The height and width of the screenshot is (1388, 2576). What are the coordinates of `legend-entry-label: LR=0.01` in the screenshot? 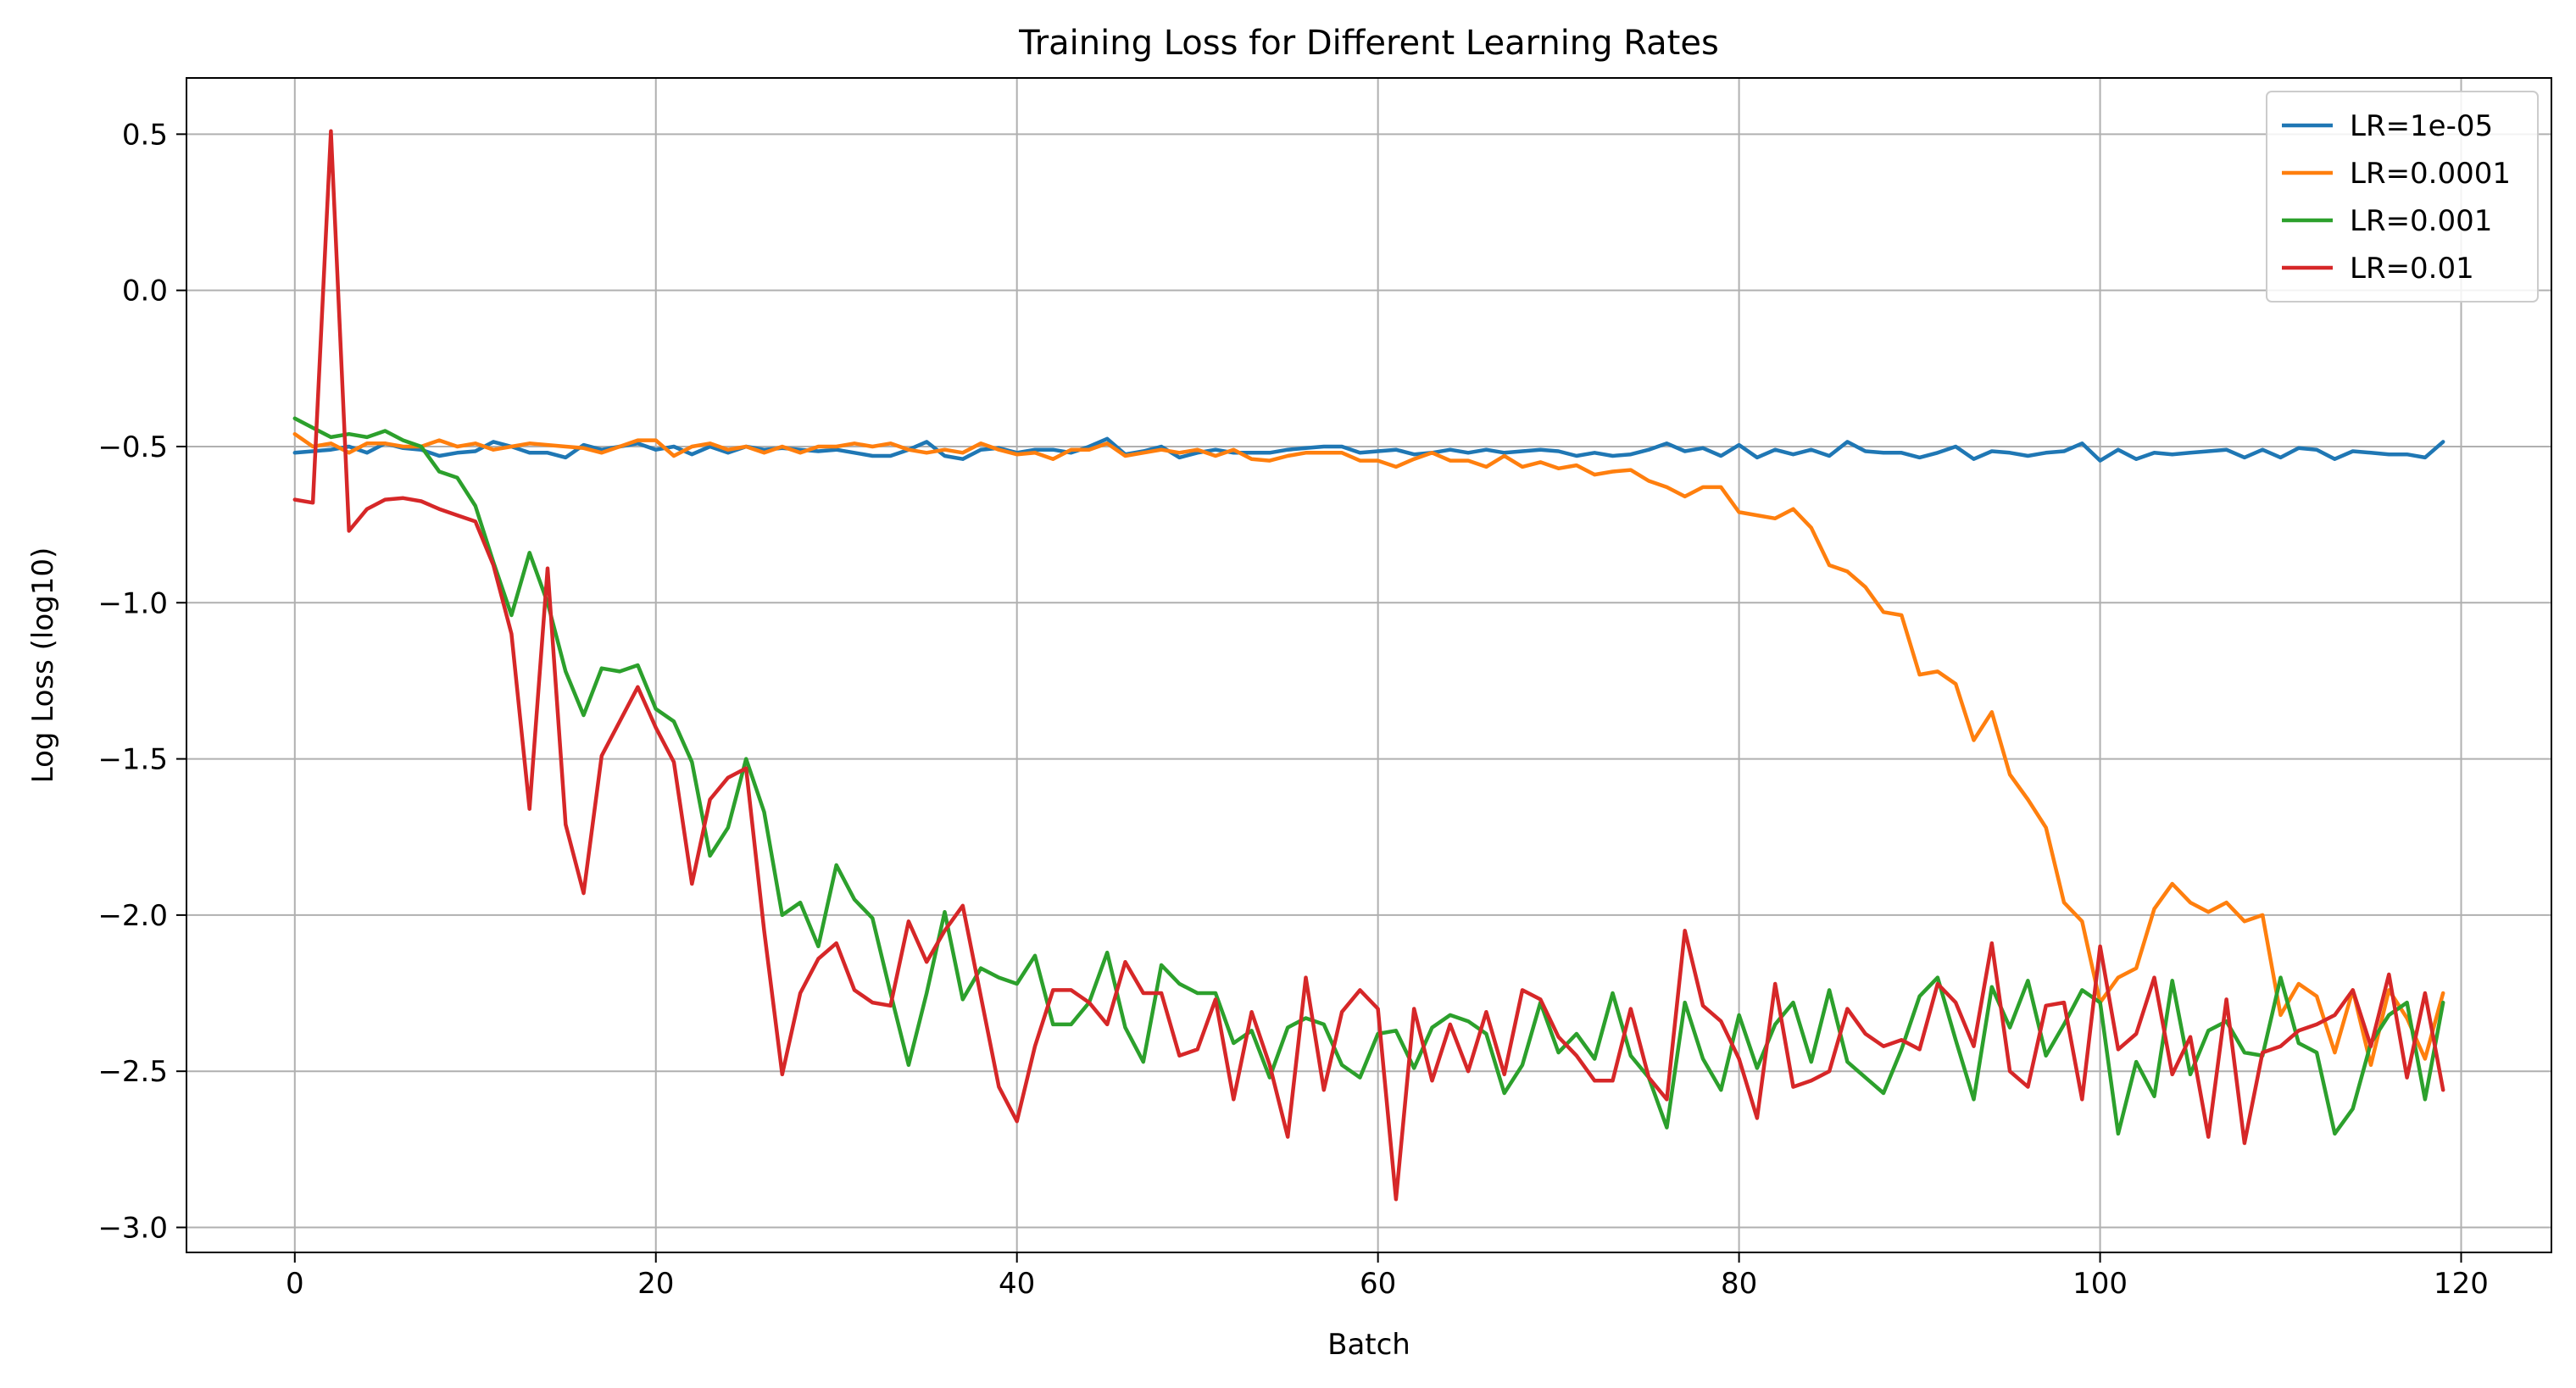 It's located at (2412, 269).